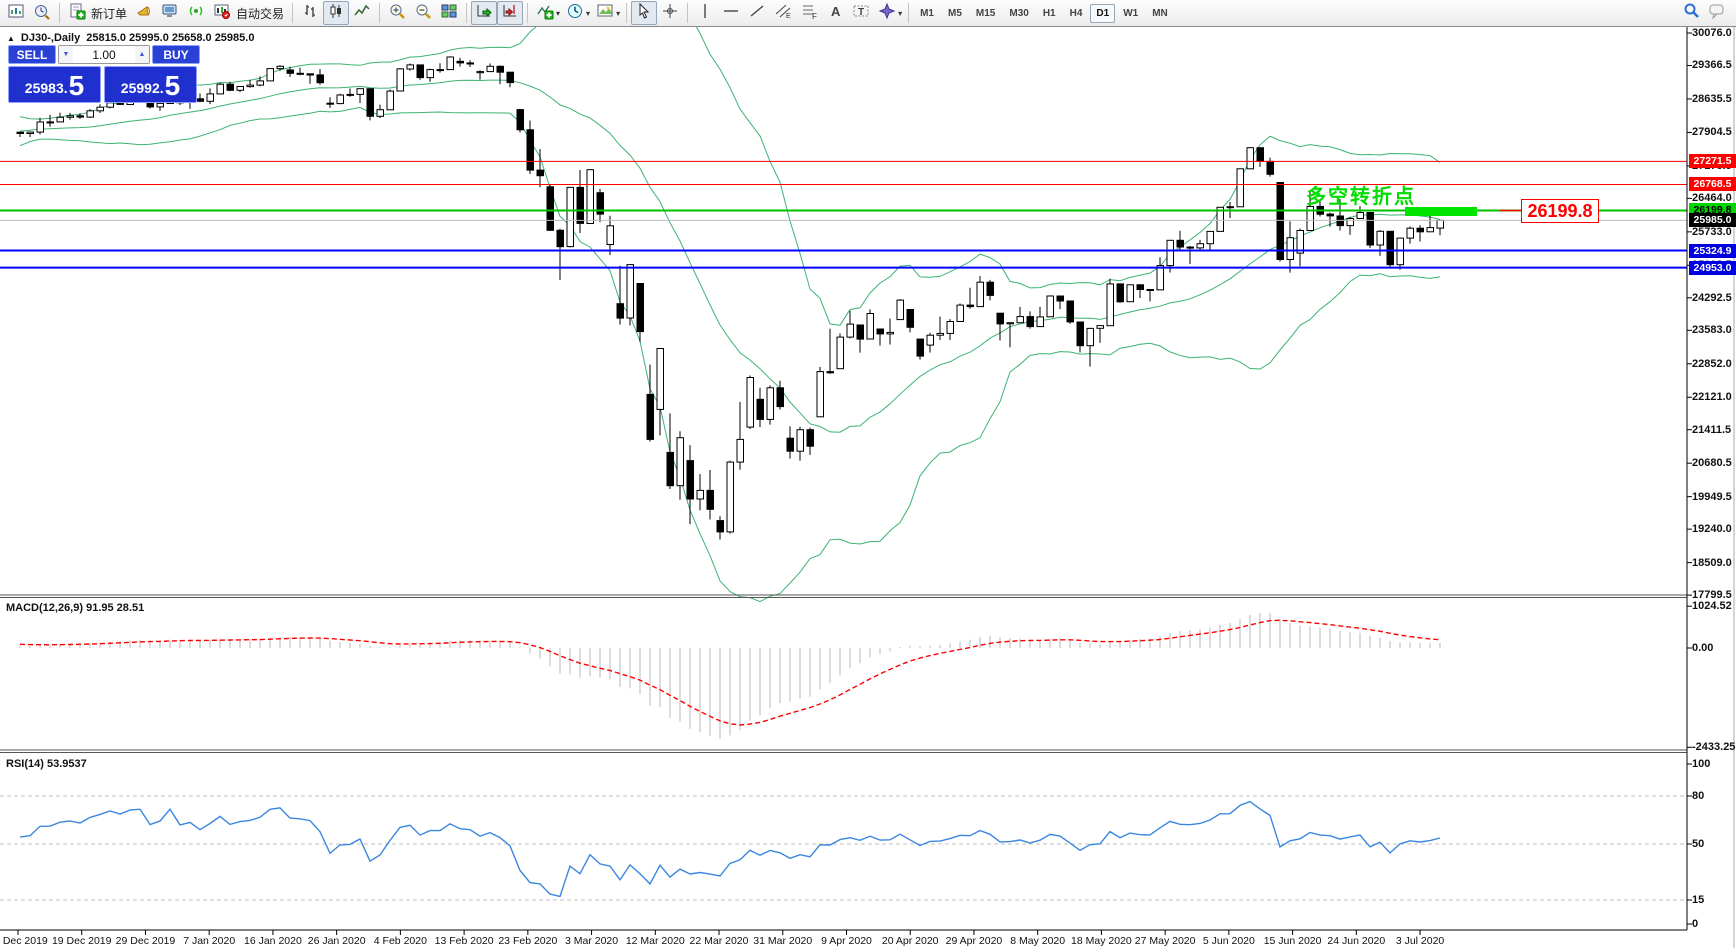 This screenshot has width=1736, height=948. I want to click on arrows-tool-button, so click(887, 13).